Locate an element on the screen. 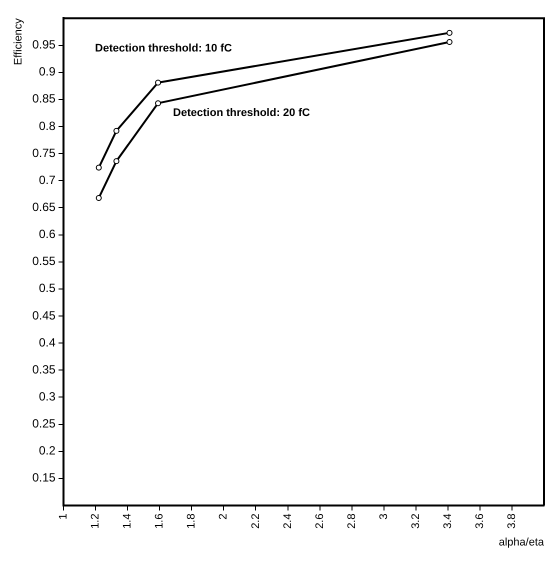 The width and height of the screenshot is (558, 561). x-tick-label: 2.2 is located at coordinates (256, 521).